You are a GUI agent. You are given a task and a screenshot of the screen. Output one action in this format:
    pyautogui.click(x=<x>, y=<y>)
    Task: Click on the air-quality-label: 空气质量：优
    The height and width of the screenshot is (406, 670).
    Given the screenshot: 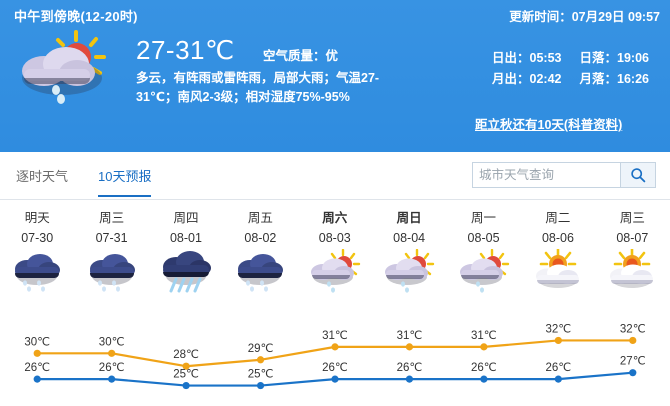 What is the action you would take?
    pyautogui.click(x=301, y=56)
    